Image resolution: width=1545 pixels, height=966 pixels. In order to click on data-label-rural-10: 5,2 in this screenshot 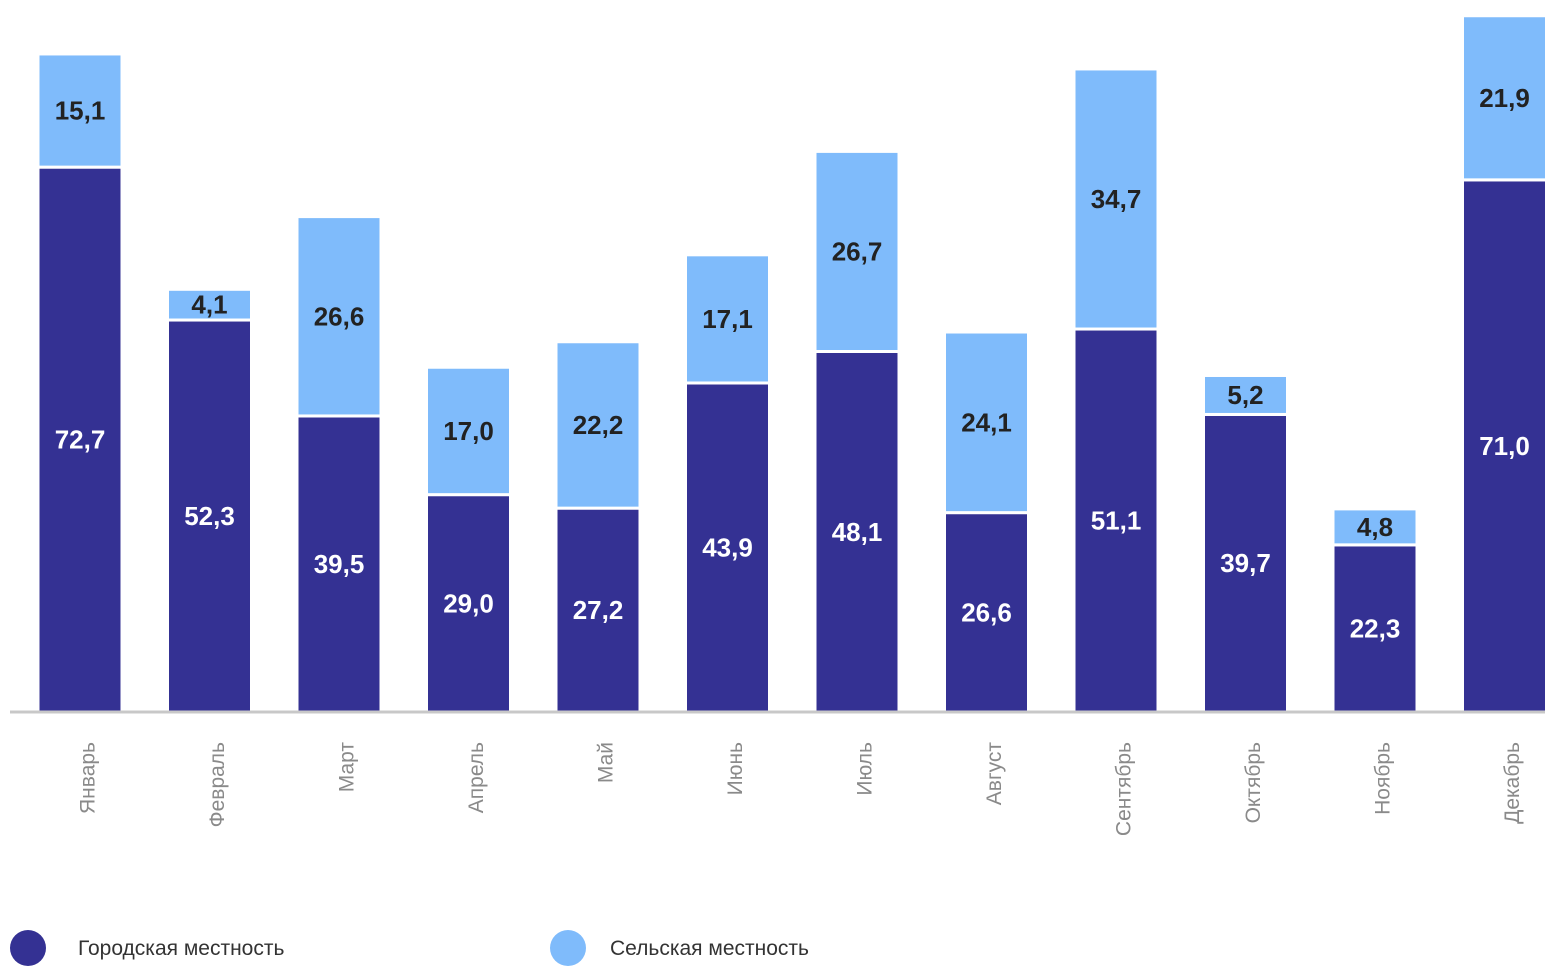, I will do `click(1245, 395)`.